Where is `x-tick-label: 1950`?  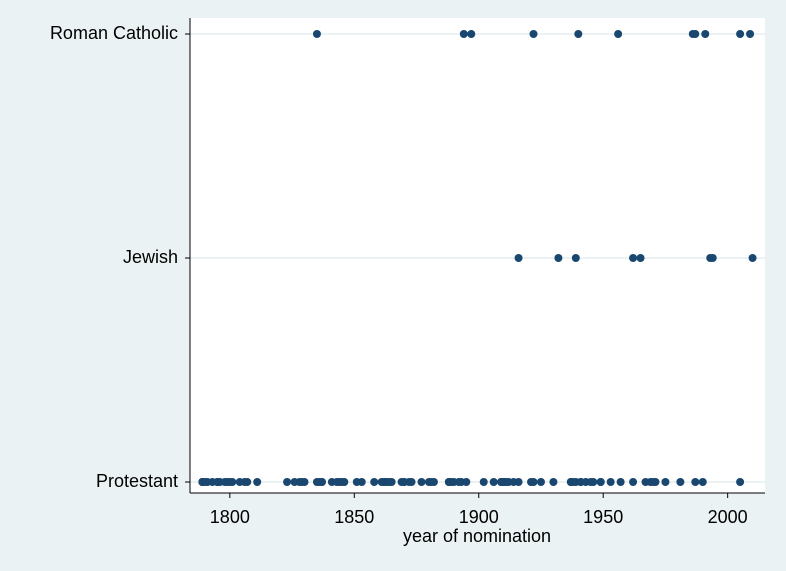 x-tick-label: 1950 is located at coordinates (603, 517).